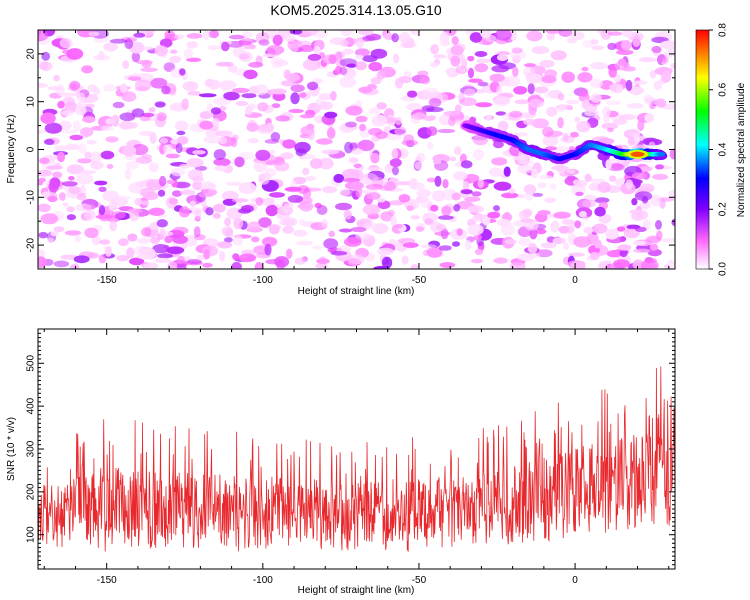 This screenshot has width=750, height=600. I want to click on snr-ytick-label: 200, so click(31, 491).